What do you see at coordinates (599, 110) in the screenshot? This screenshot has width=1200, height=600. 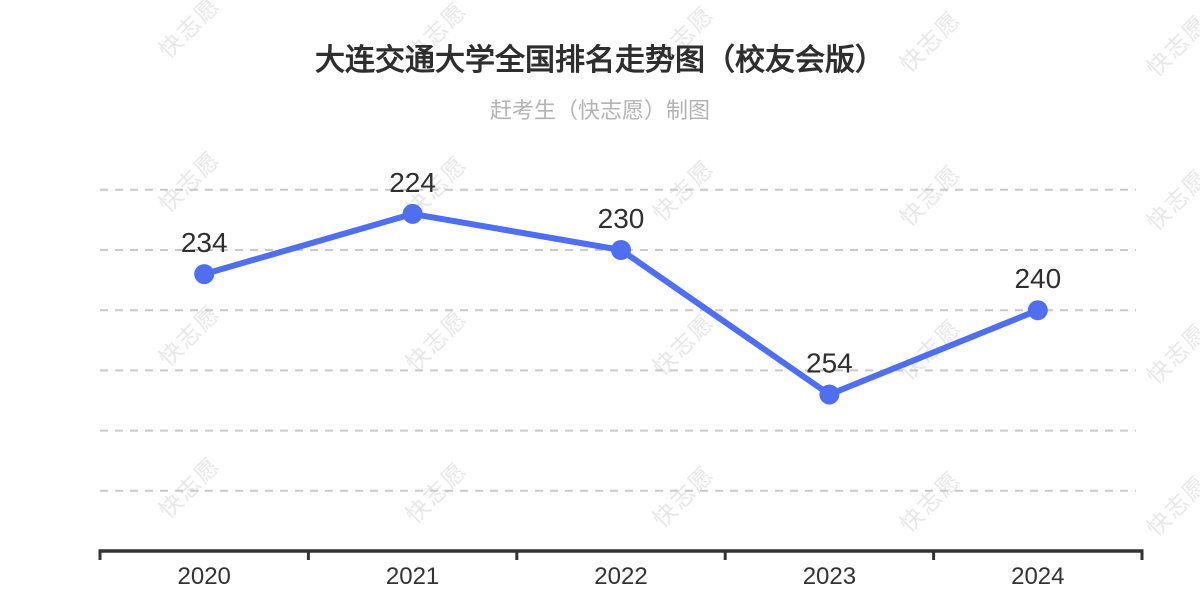 I see `chart-subtitle: 赶考生（快志愿）制图` at bounding box center [599, 110].